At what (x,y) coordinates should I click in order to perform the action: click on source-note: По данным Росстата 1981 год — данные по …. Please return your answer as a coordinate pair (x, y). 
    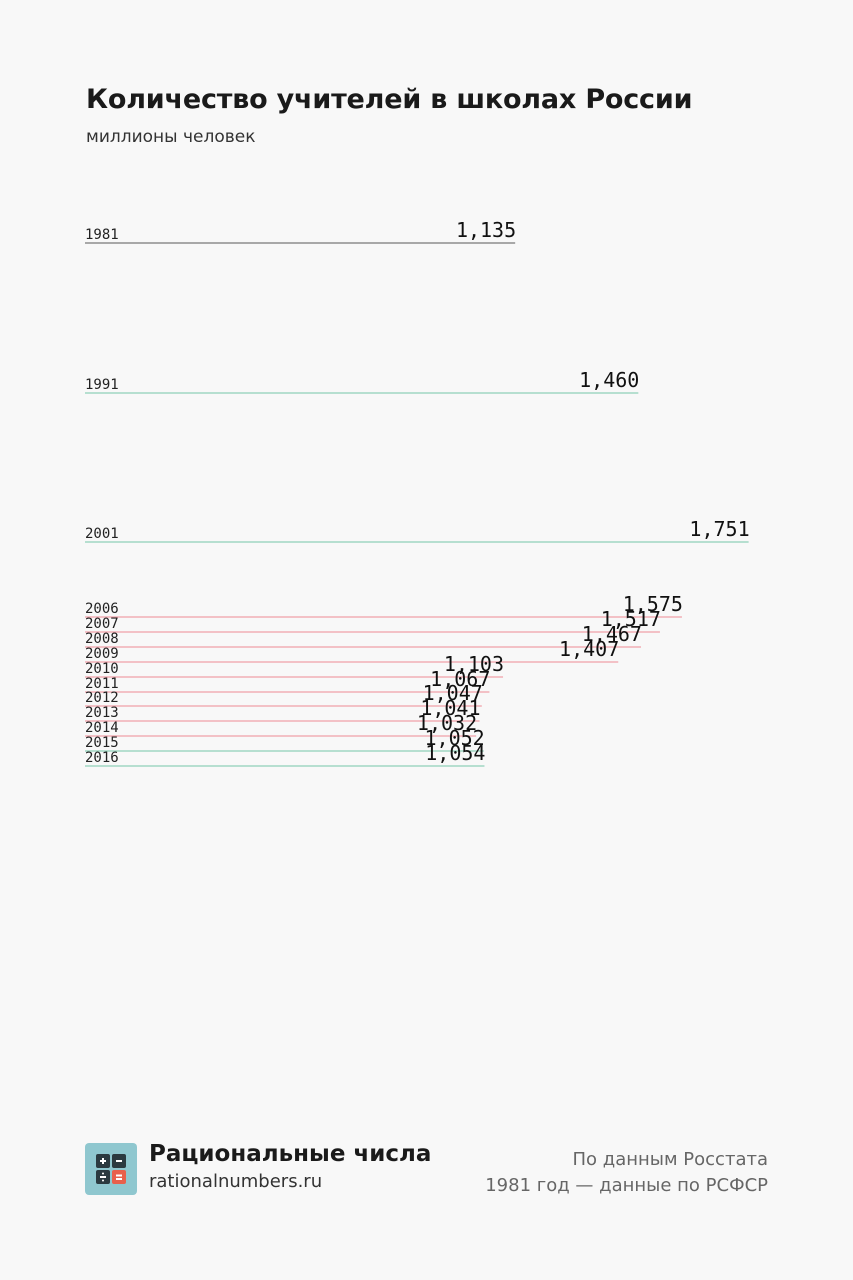
    Looking at the image, I should click on (626, 1173).